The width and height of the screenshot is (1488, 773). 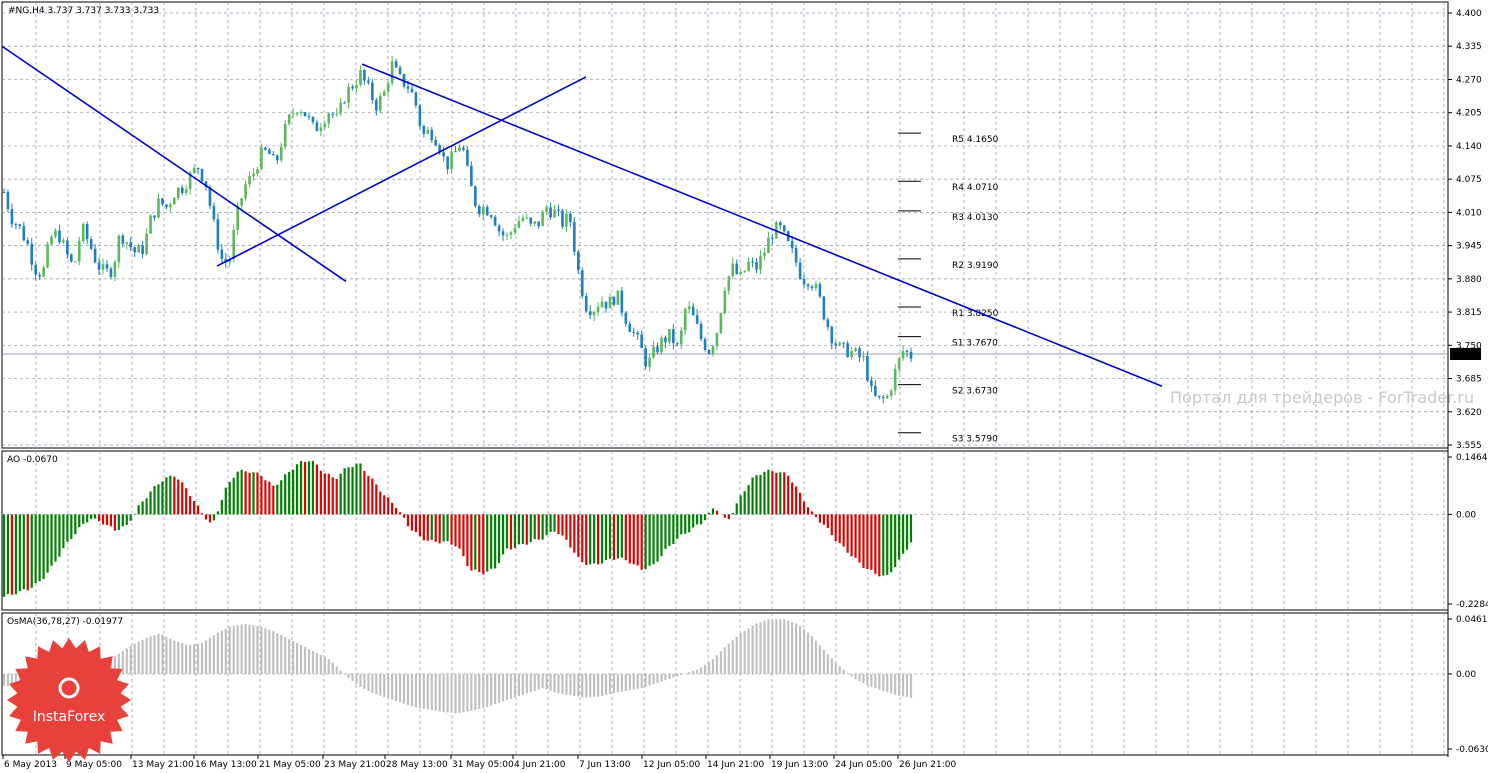 What do you see at coordinates (30, 765) in the screenshot?
I see `time-tick-label: 6 May 2013` at bounding box center [30, 765].